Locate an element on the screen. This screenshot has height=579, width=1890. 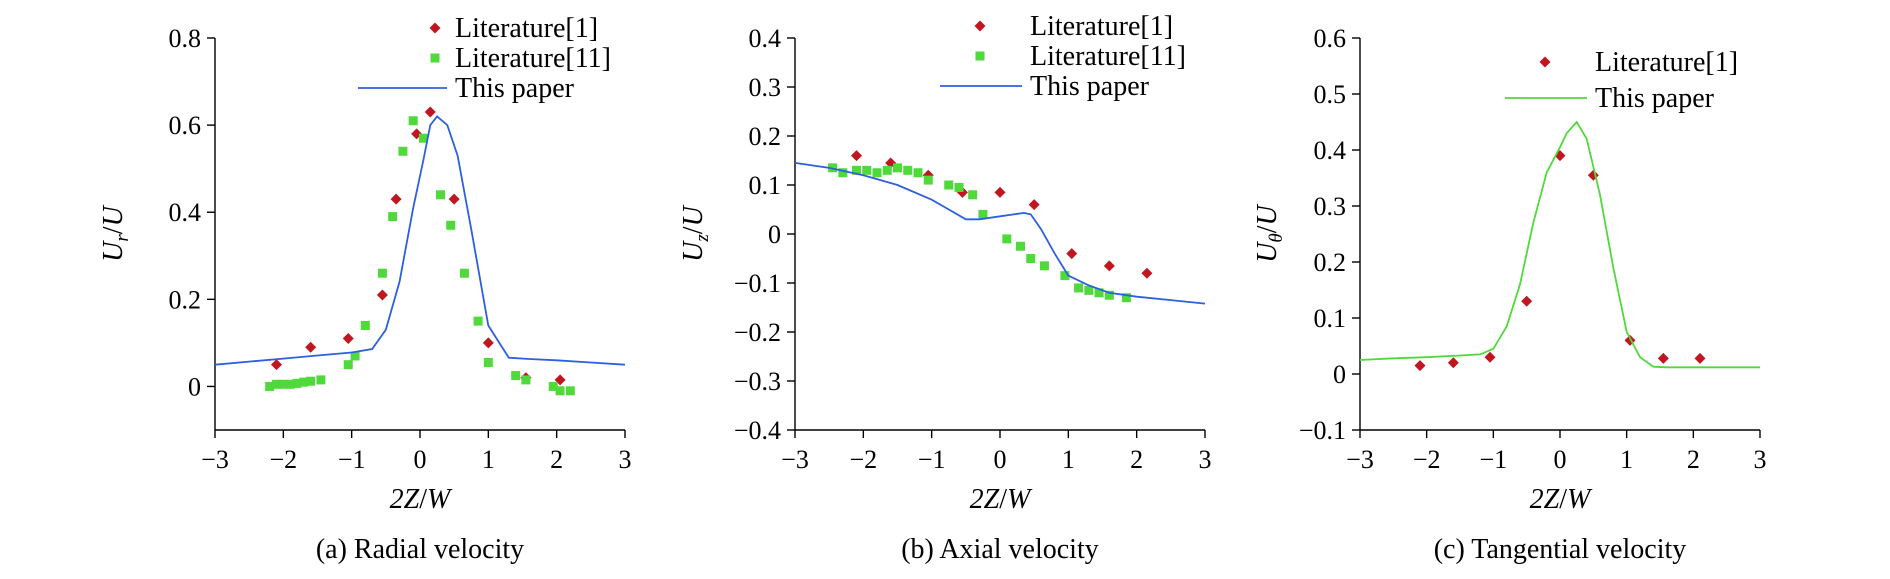
y-axis-title: Uθ/U is located at coordinates (1269, 232).